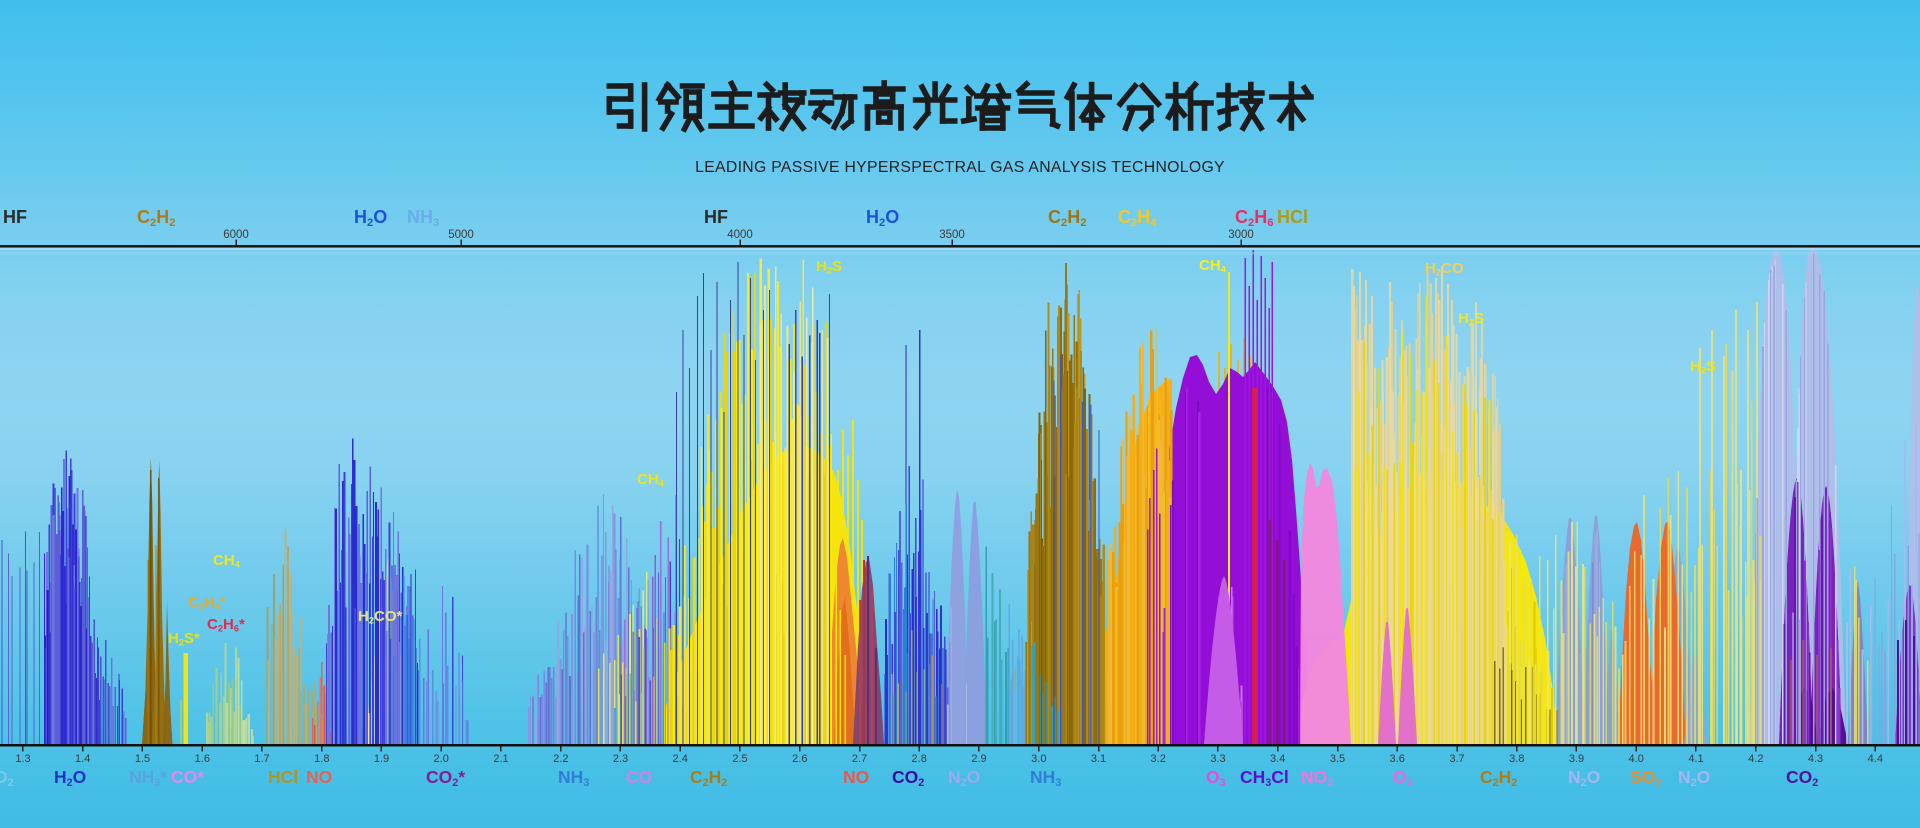 The image size is (1920, 828). I want to click on svg-text: 6000, so click(236, 235).